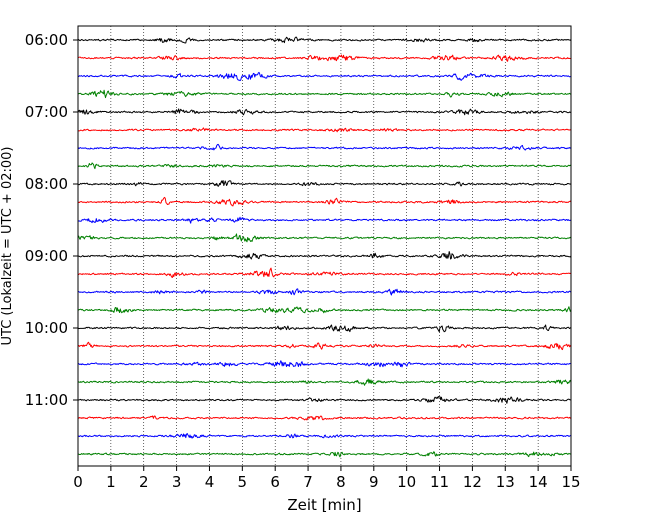 This screenshot has width=650, height=520. I want to click on y-tick-label: 07:00, so click(46, 112).